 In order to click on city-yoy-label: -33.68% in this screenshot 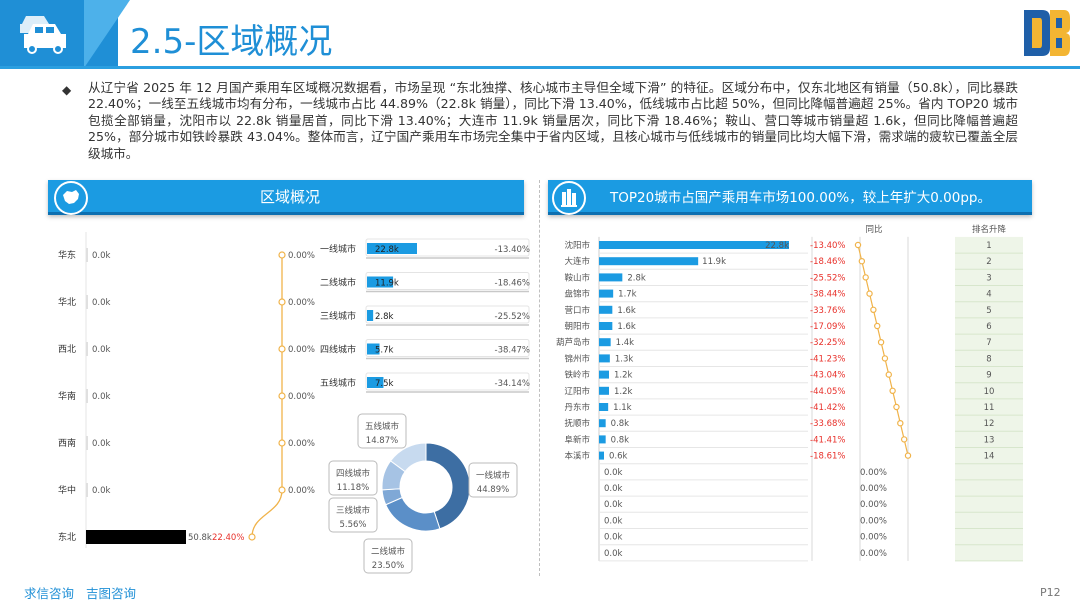, I will do `click(827, 424)`.